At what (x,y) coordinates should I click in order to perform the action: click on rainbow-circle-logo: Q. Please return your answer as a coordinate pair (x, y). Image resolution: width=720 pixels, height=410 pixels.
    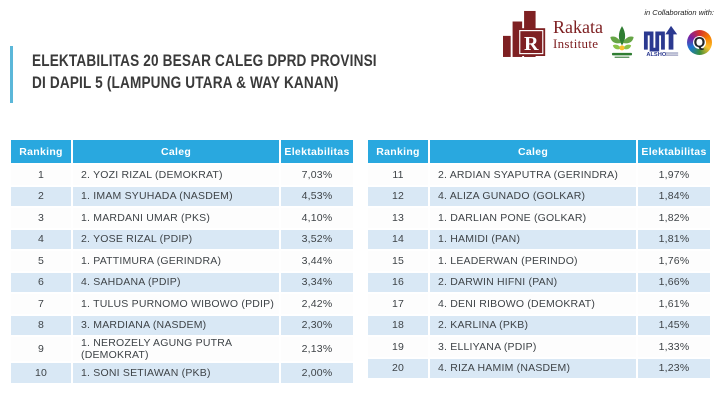
    Looking at the image, I should click on (699, 42).